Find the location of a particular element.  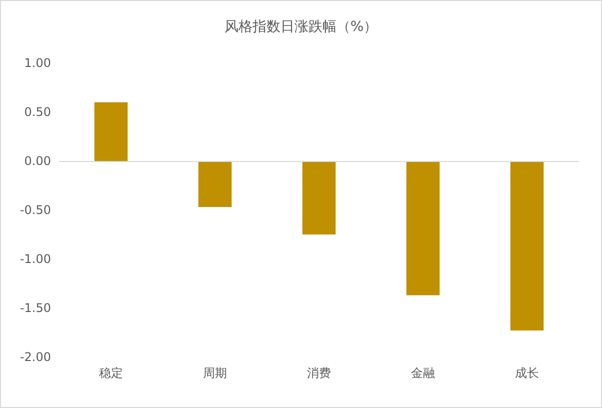

x-tick-label: 金融 is located at coordinates (423, 373).